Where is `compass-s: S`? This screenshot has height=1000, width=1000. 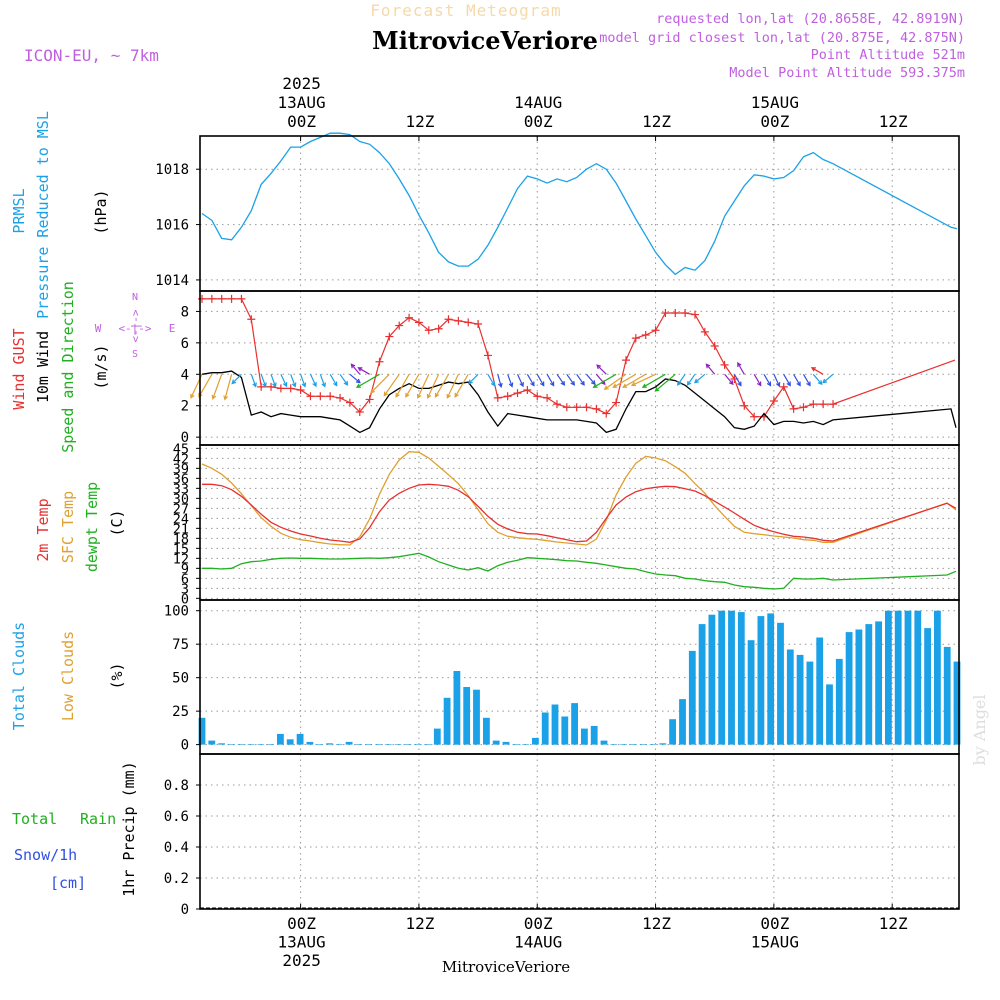
compass-s: S is located at coordinates (135, 354).